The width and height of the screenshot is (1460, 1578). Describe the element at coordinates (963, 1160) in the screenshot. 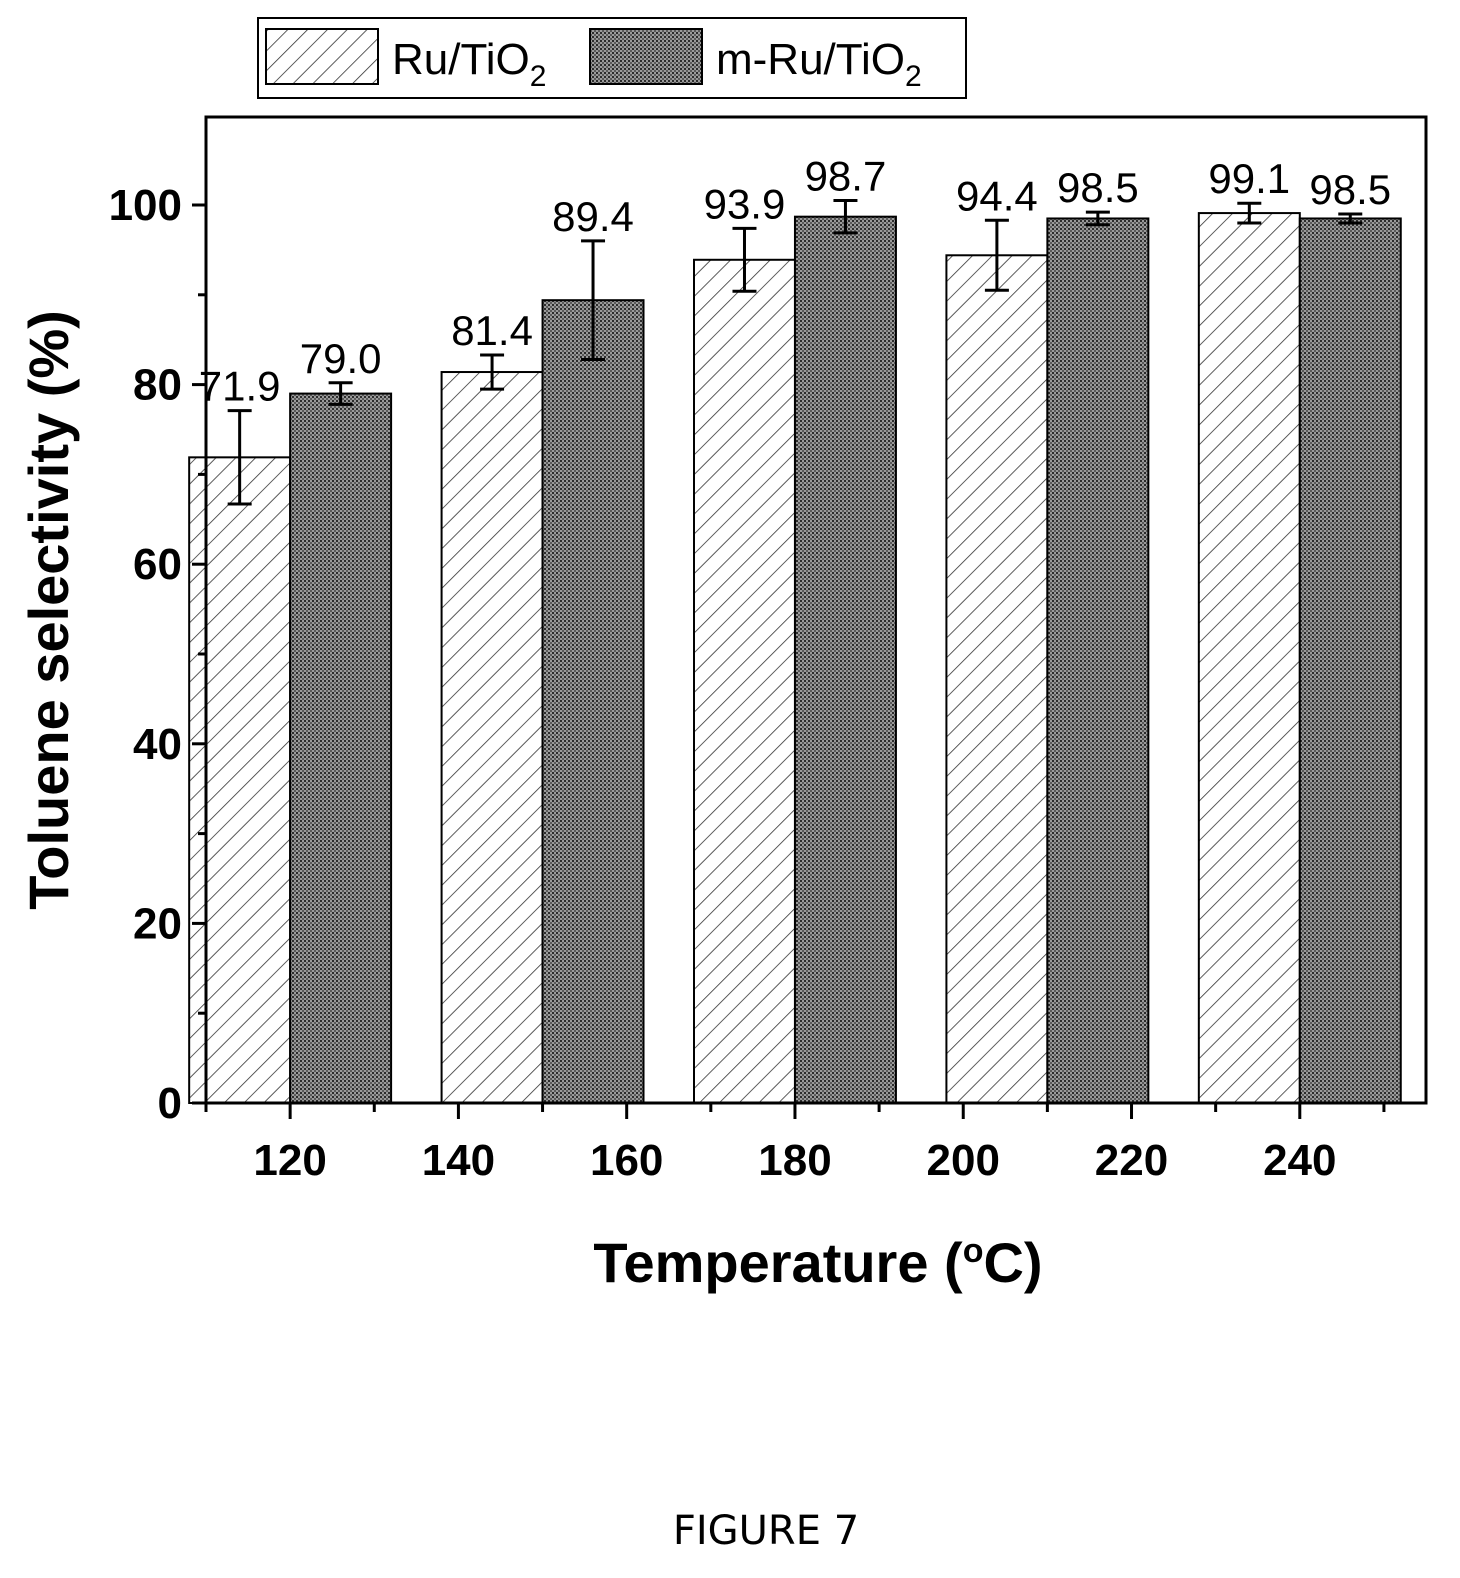

I see `x-tick-label-200: 200` at that location.